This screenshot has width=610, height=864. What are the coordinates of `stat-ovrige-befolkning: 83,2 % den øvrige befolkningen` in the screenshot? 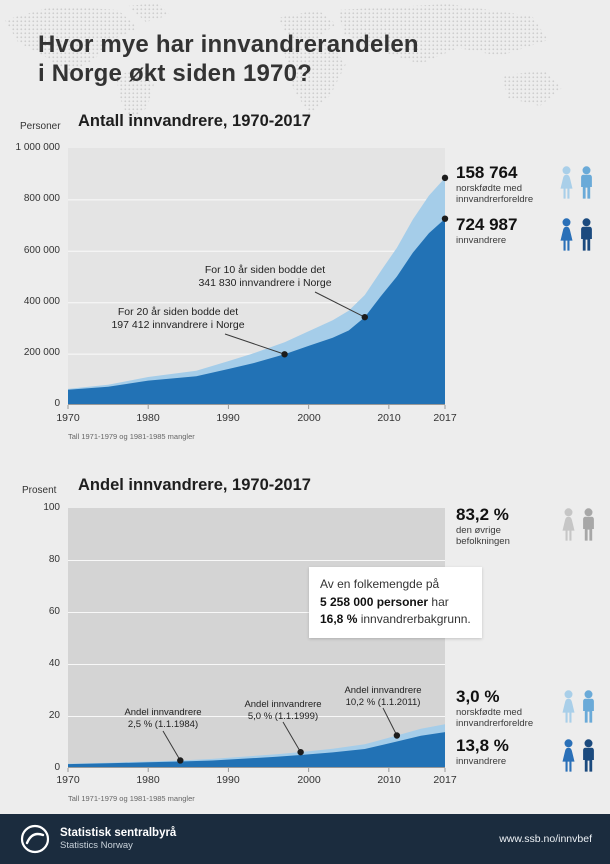 It's located at (483, 526).